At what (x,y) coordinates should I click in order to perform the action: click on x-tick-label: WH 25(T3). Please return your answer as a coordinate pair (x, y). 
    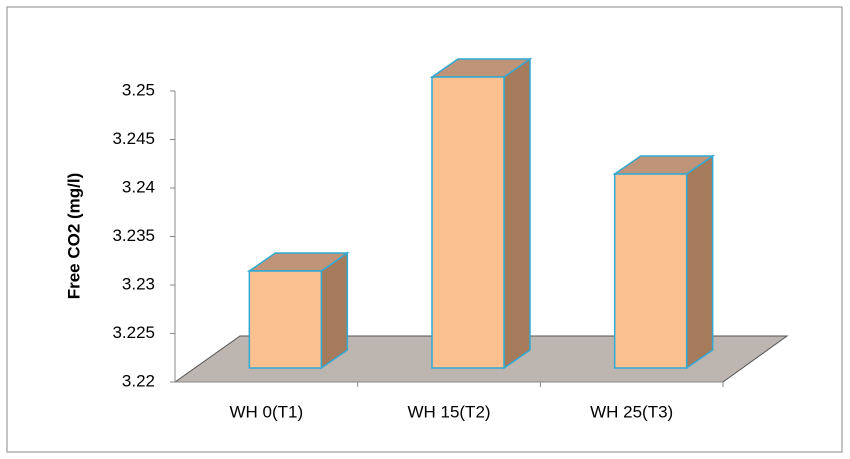
    Looking at the image, I should click on (631, 411).